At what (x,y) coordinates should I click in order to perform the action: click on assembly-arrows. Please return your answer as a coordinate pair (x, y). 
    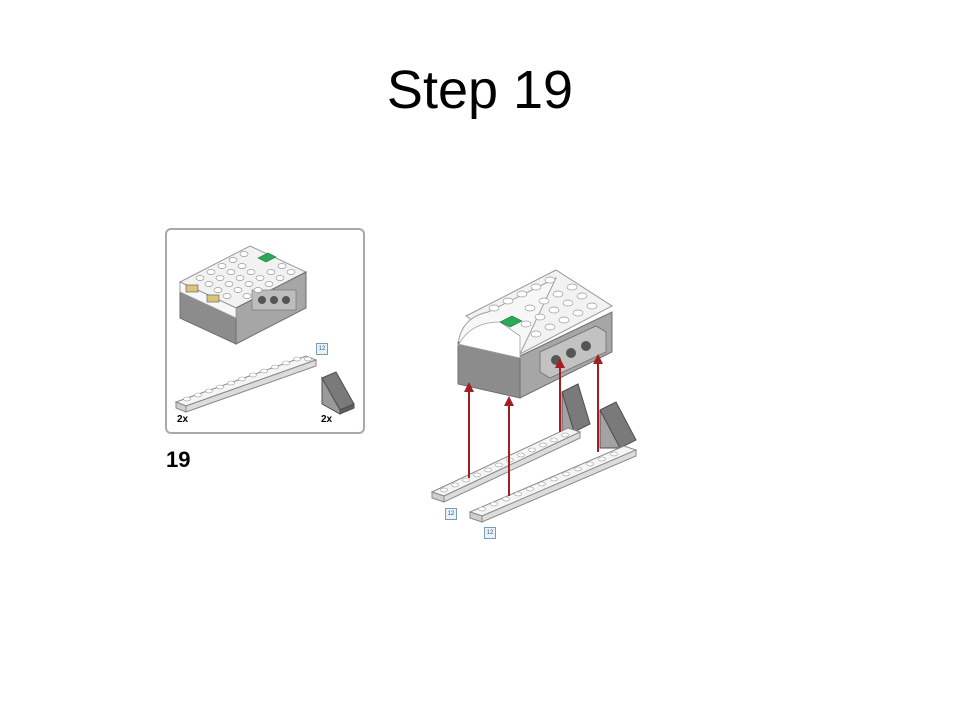
    Looking at the image, I should click on (533, 425).